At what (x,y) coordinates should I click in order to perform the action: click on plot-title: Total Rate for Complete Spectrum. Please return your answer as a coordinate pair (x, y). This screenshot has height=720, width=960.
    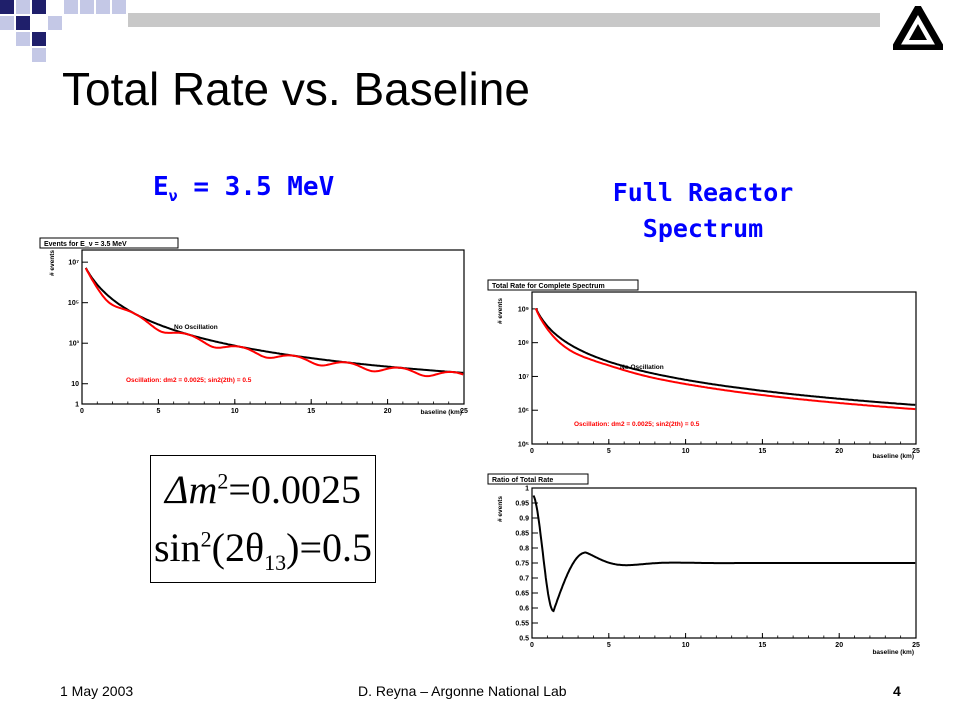
    Looking at the image, I should click on (548, 286).